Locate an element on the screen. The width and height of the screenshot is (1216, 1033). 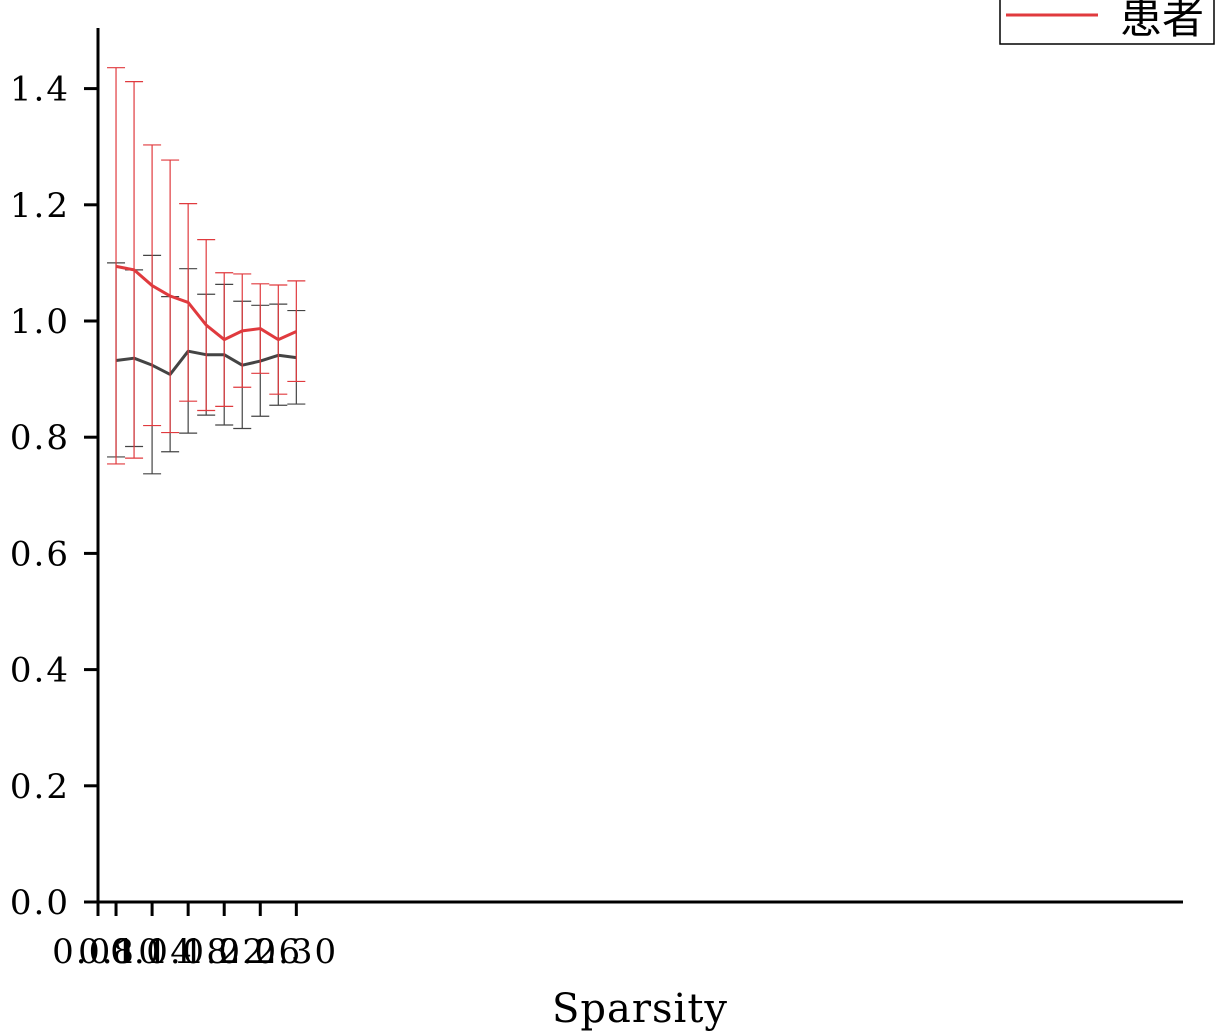
legend: 患者 is located at coordinates (1107, 22).